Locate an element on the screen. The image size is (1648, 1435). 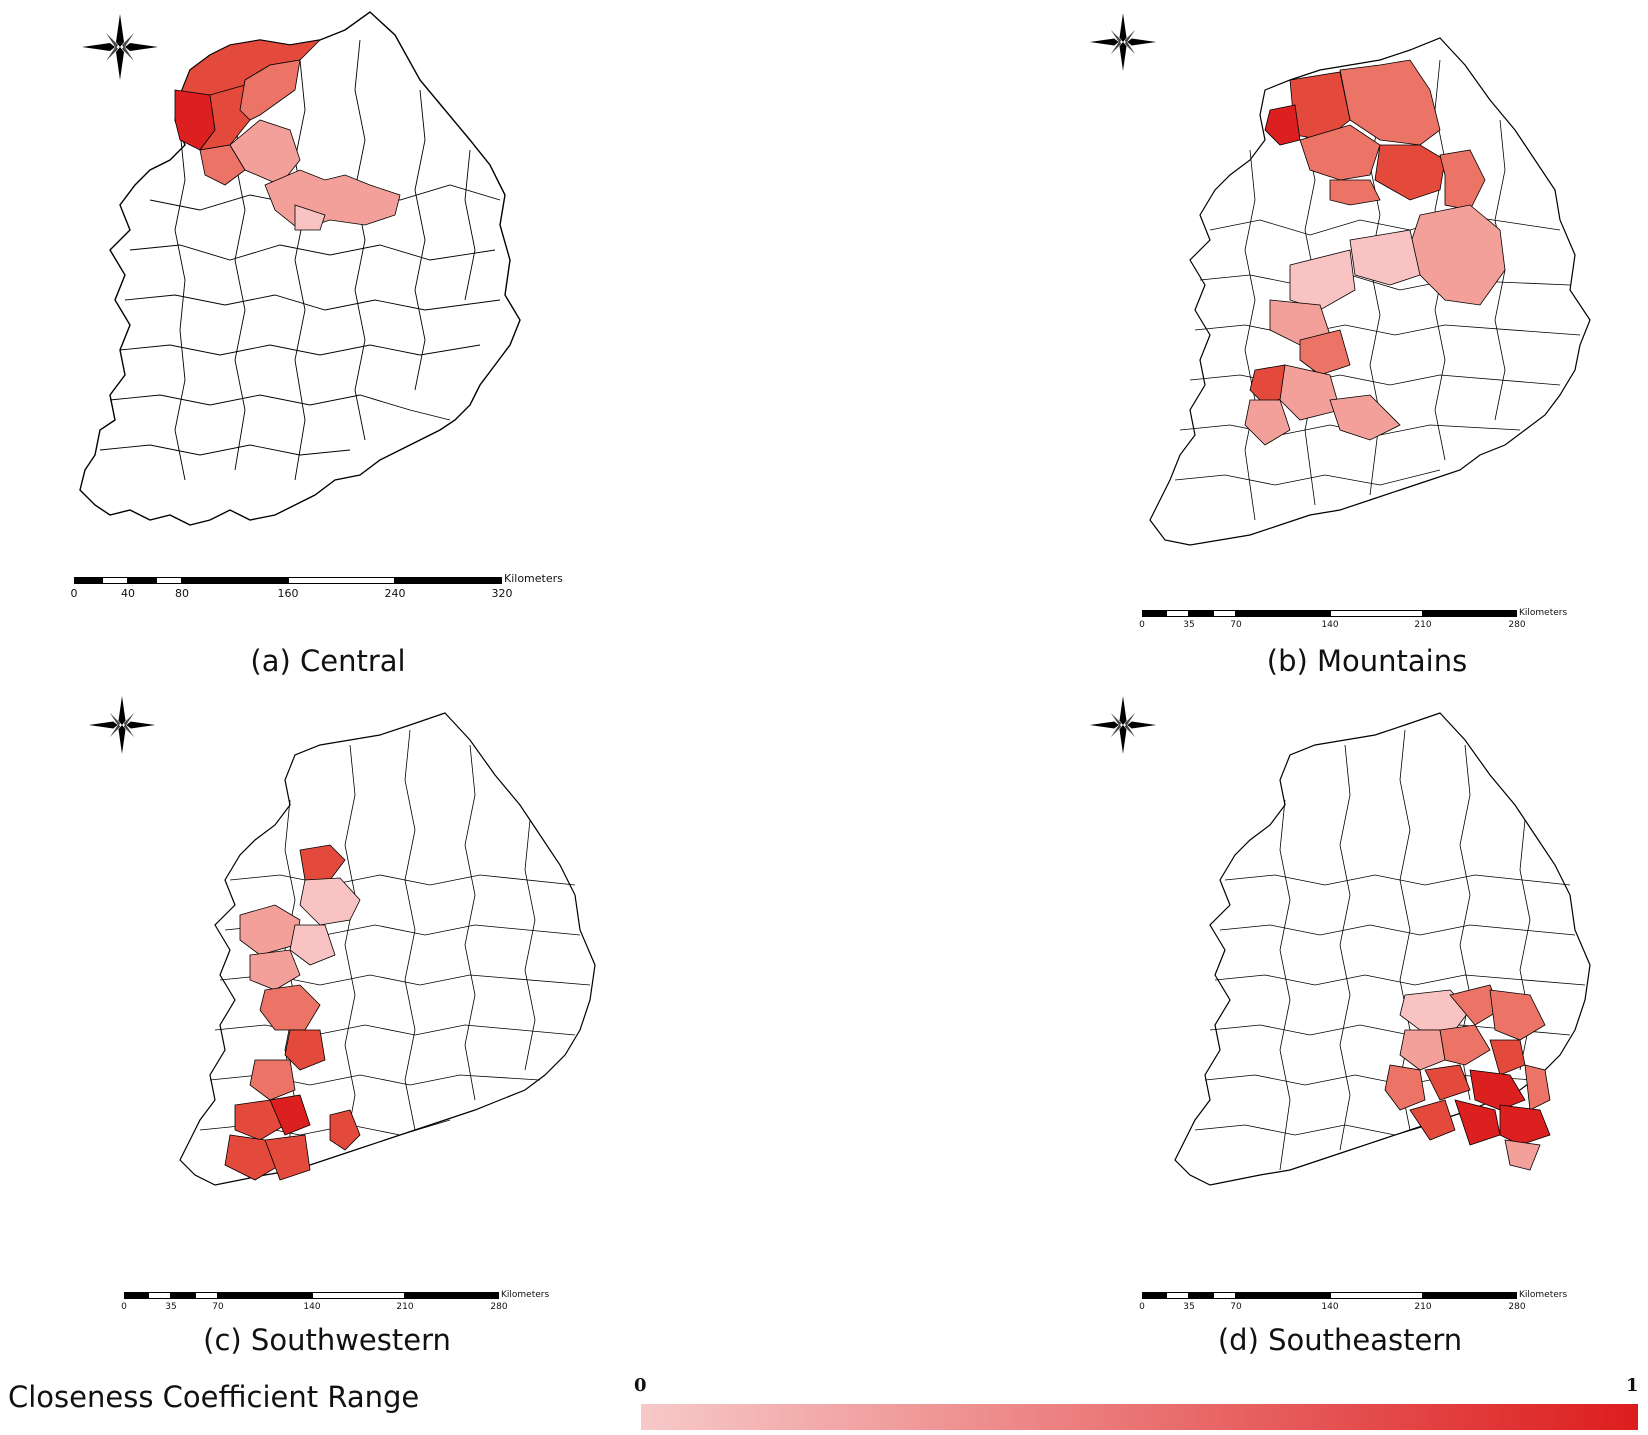
scale-tick: 160 is located at coordinates (288, 593).